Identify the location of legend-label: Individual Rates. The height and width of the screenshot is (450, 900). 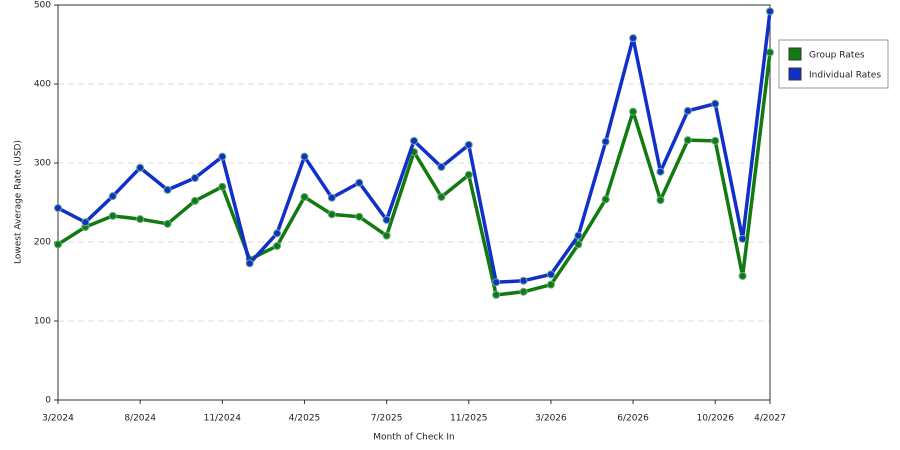
(845, 76).